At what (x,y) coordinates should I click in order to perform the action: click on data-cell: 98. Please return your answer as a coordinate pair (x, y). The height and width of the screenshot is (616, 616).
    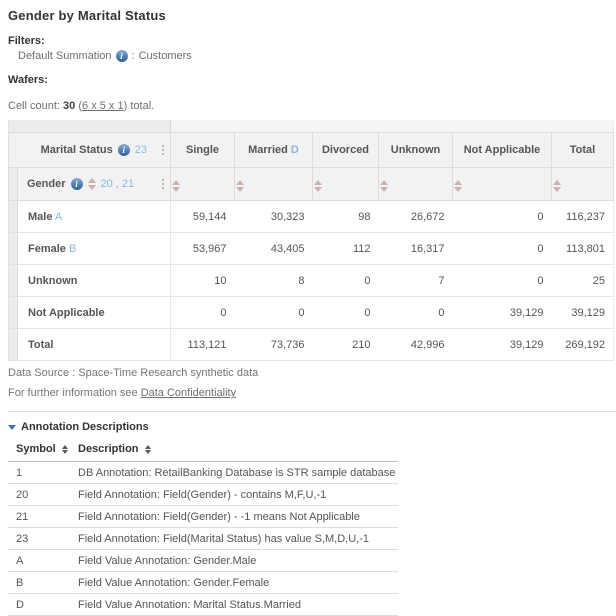
    Looking at the image, I should click on (345, 216).